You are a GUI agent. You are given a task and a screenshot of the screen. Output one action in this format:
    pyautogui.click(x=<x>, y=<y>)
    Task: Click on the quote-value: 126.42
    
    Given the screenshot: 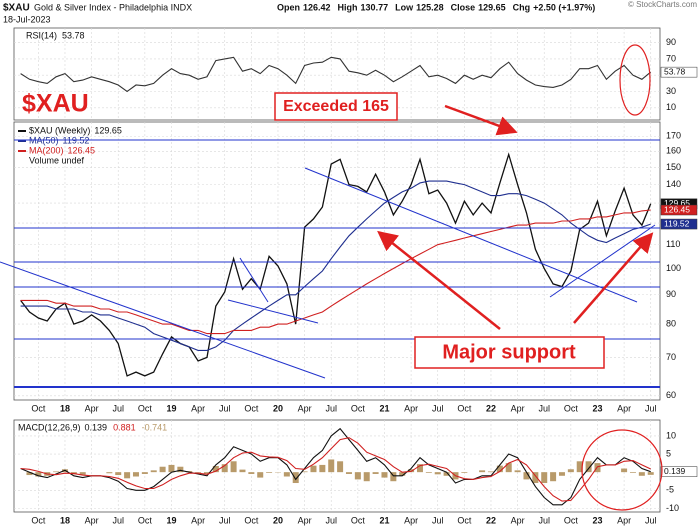 What is the action you would take?
    pyautogui.click(x=317, y=7)
    